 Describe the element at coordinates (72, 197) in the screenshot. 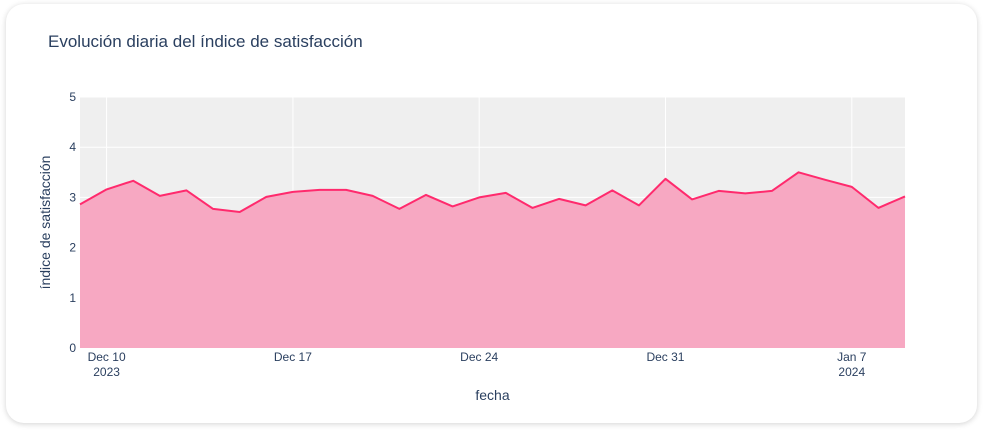

I see `y-tick-label: 3` at that location.